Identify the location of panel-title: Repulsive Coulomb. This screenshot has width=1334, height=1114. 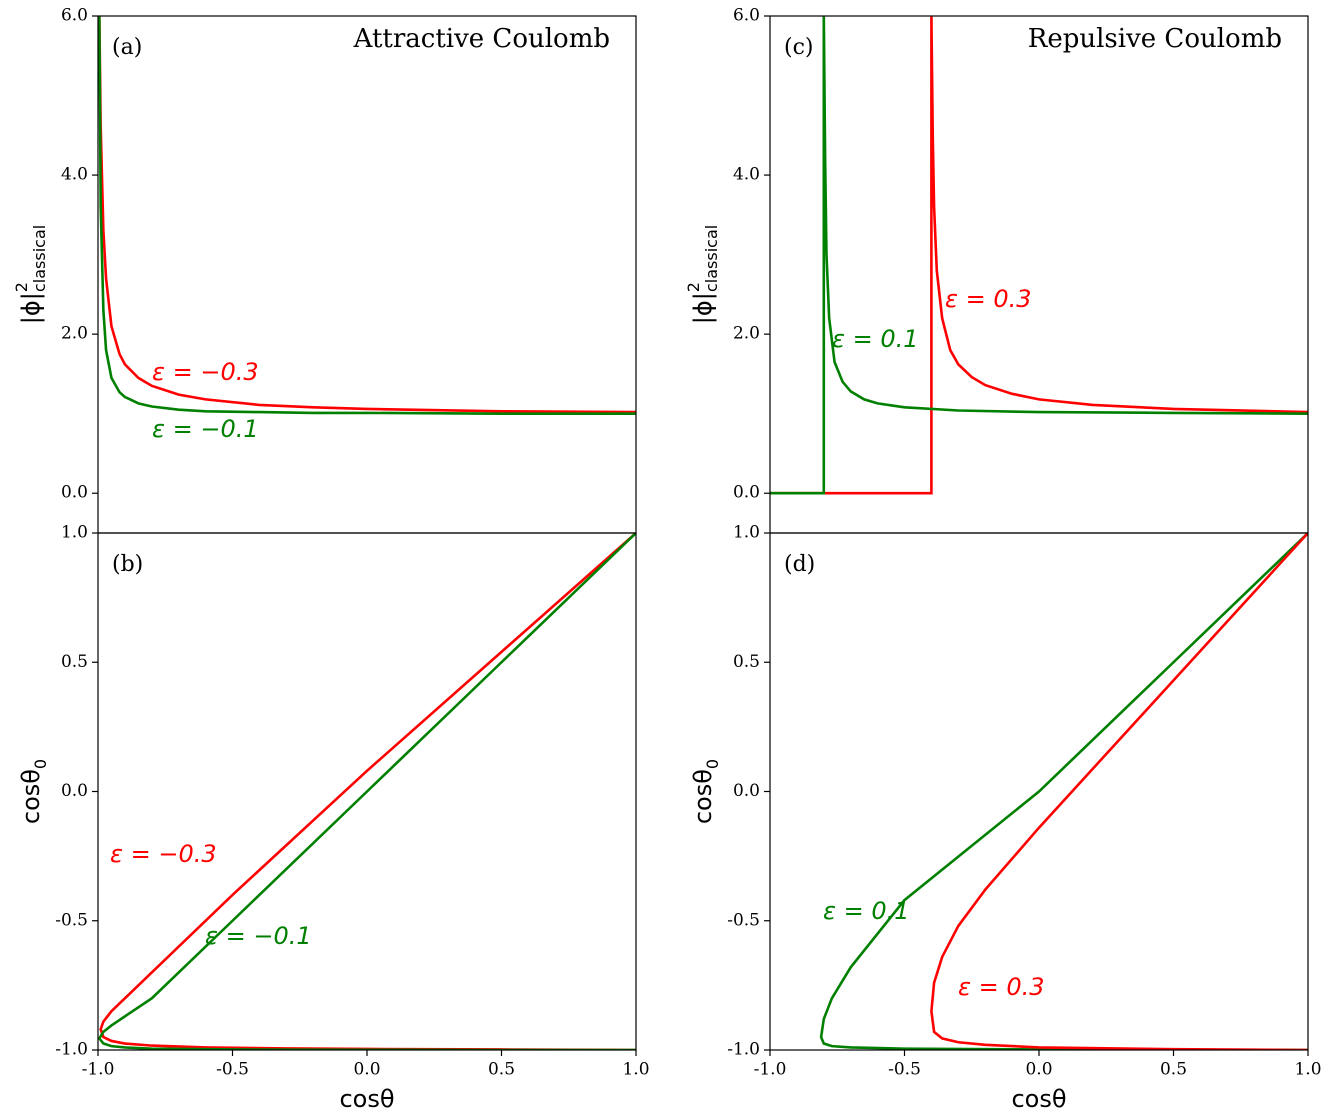
(1155, 39).